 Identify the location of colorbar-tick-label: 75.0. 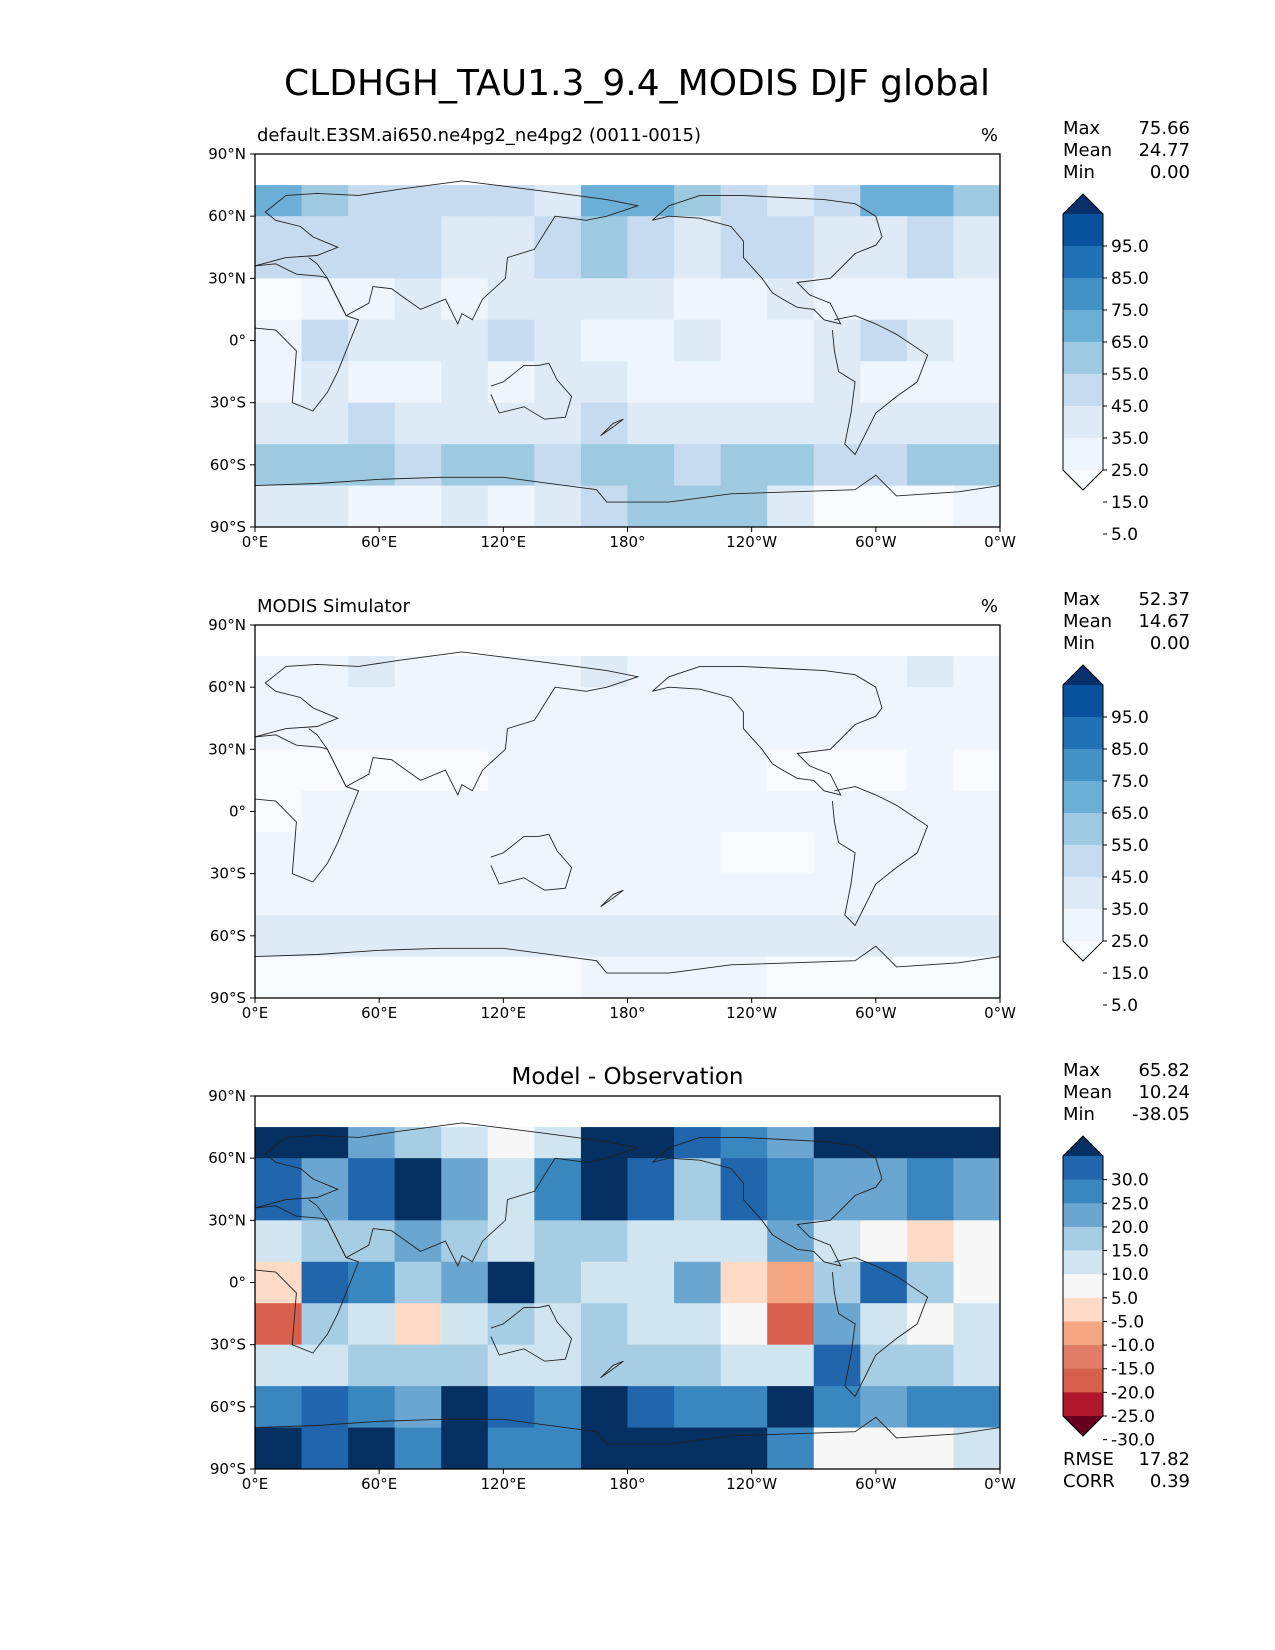
(1130, 782).